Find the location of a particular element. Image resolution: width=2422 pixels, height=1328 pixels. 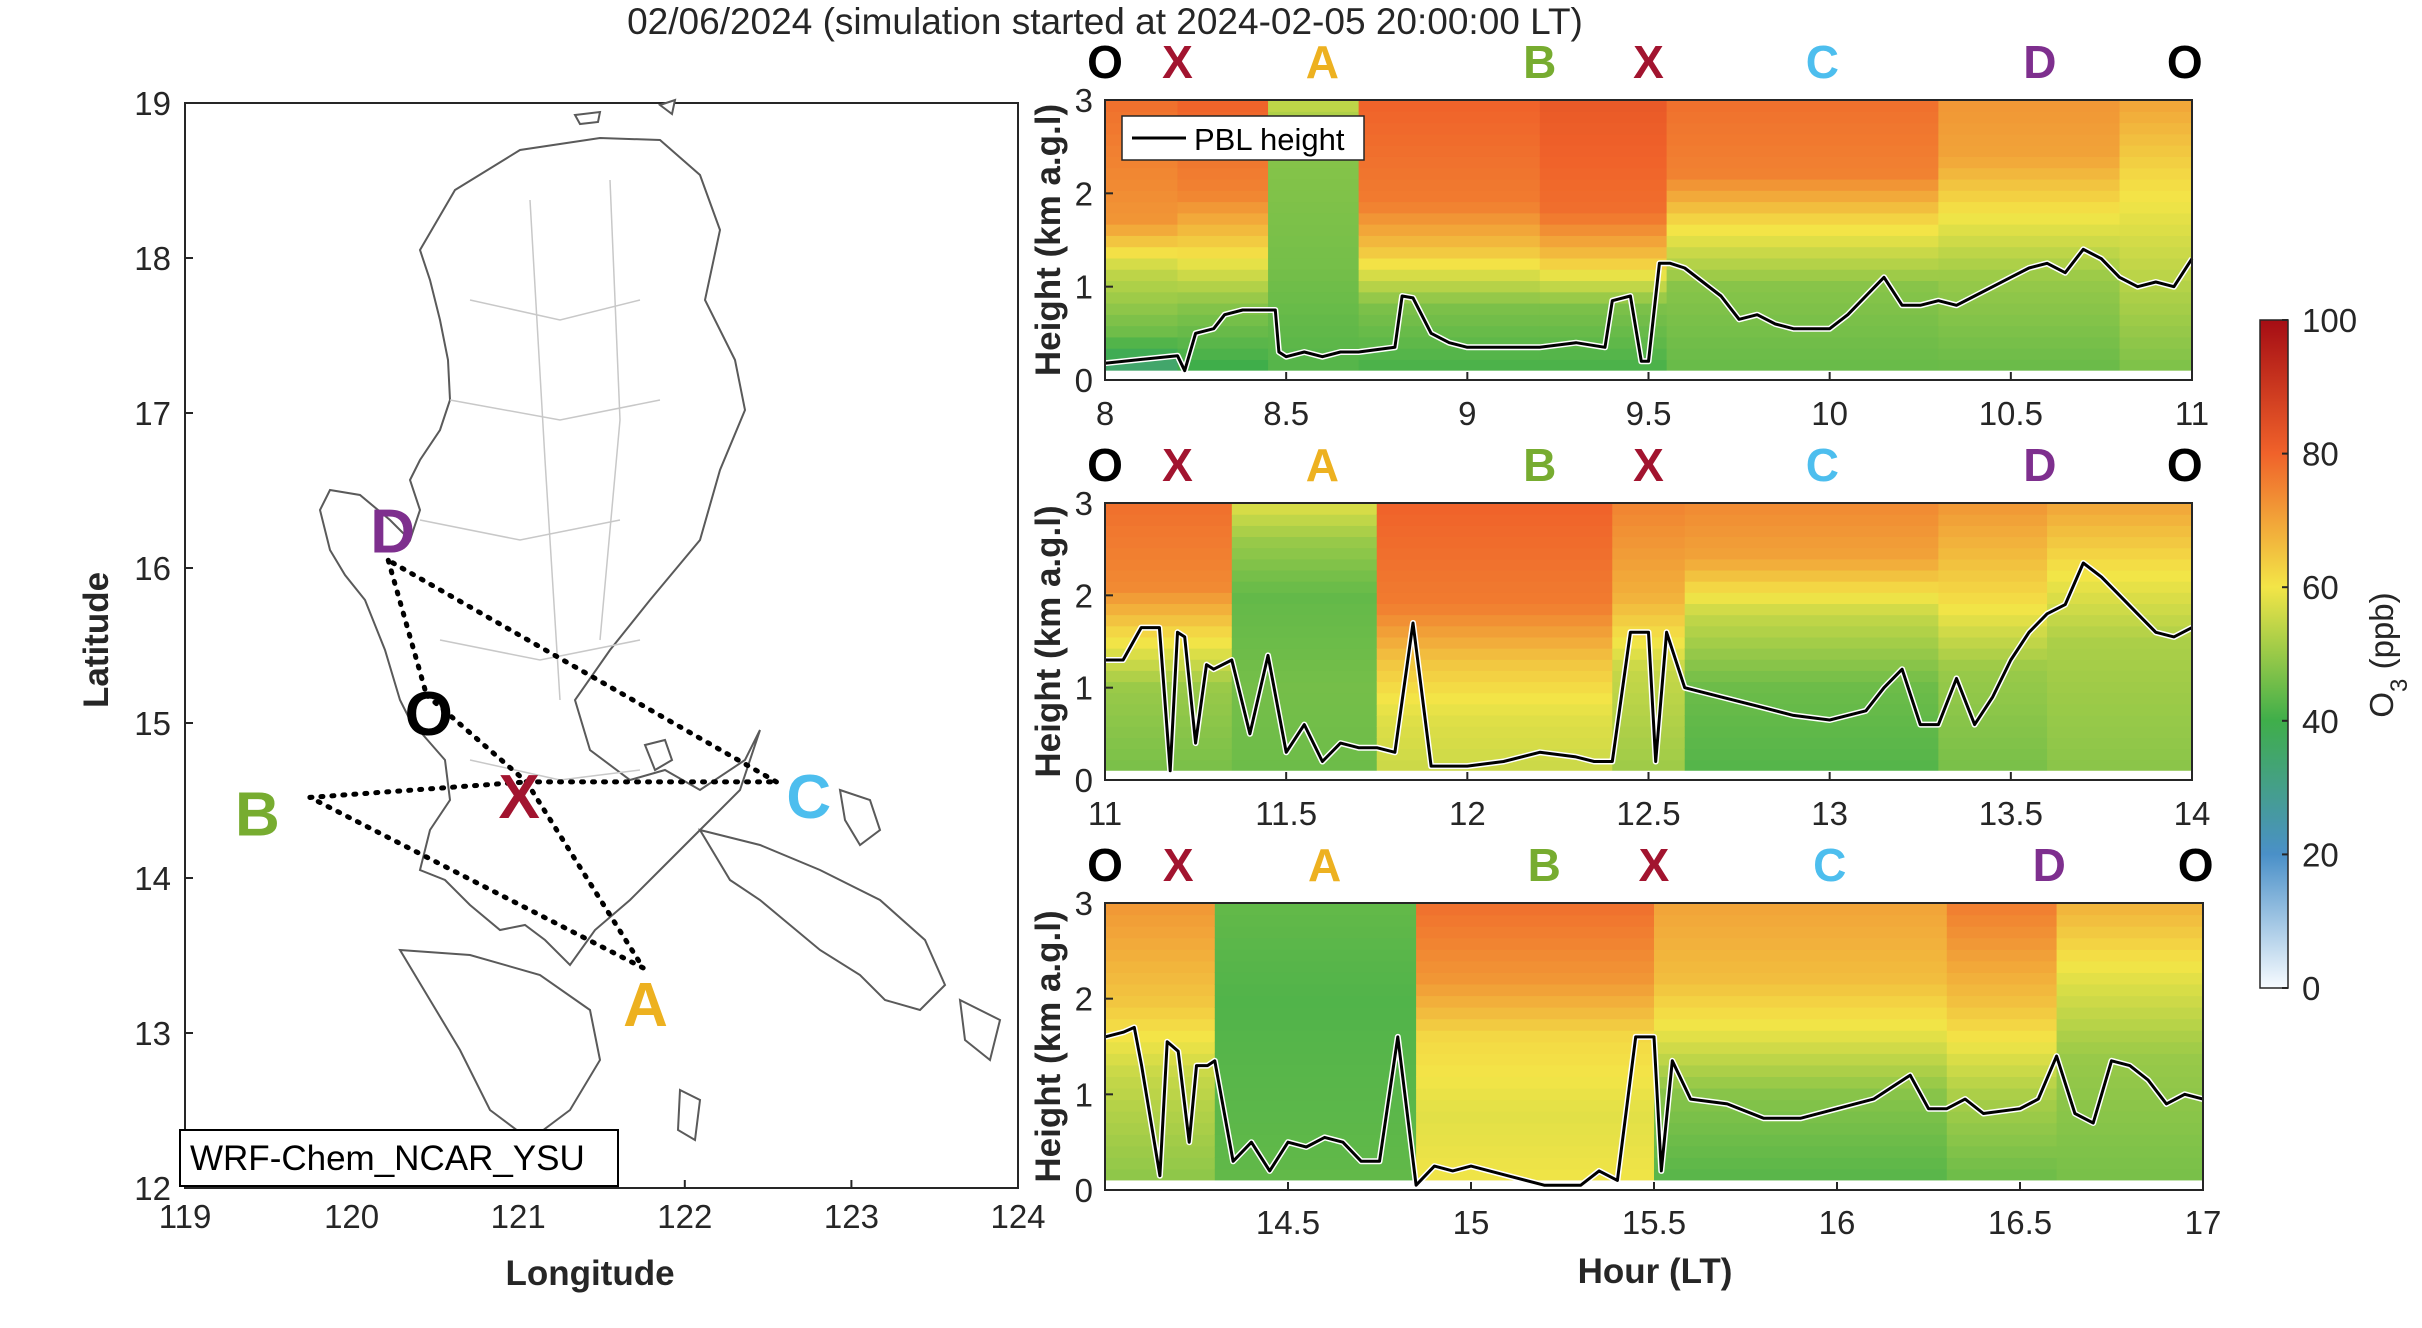

route-label-X: X is located at coordinates (1178, 865).